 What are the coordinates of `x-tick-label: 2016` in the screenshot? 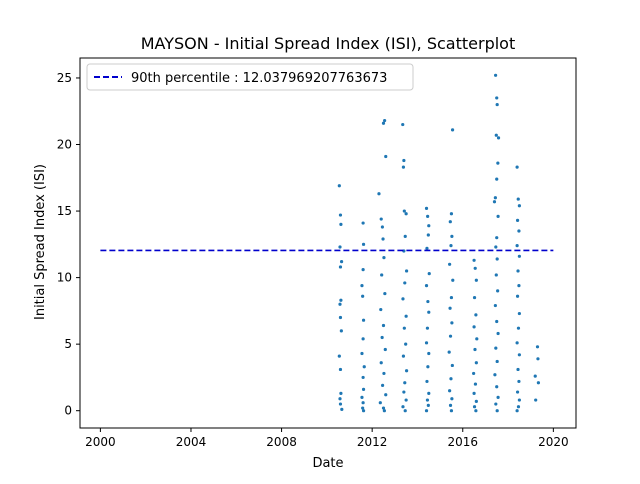 It's located at (462, 442).